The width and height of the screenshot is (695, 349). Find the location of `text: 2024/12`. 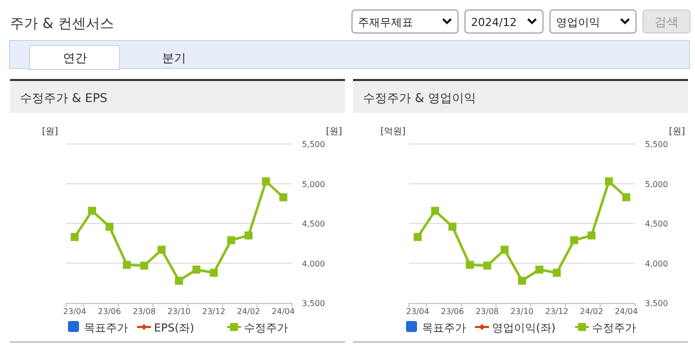

text: 2024/12 is located at coordinates (494, 22).